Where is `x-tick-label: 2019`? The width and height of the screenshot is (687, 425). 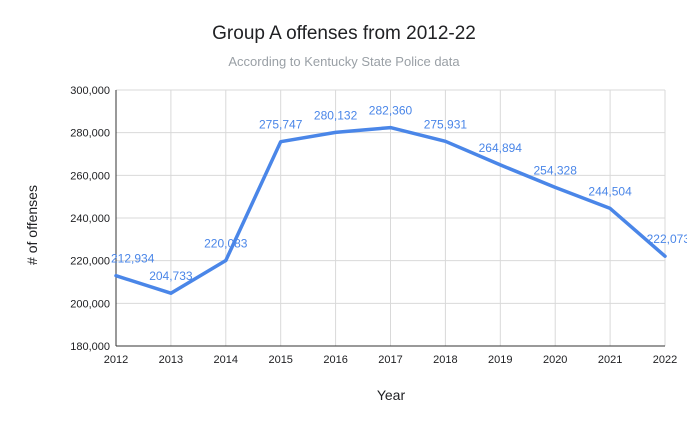
x-tick-label: 2019 is located at coordinates (500, 360).